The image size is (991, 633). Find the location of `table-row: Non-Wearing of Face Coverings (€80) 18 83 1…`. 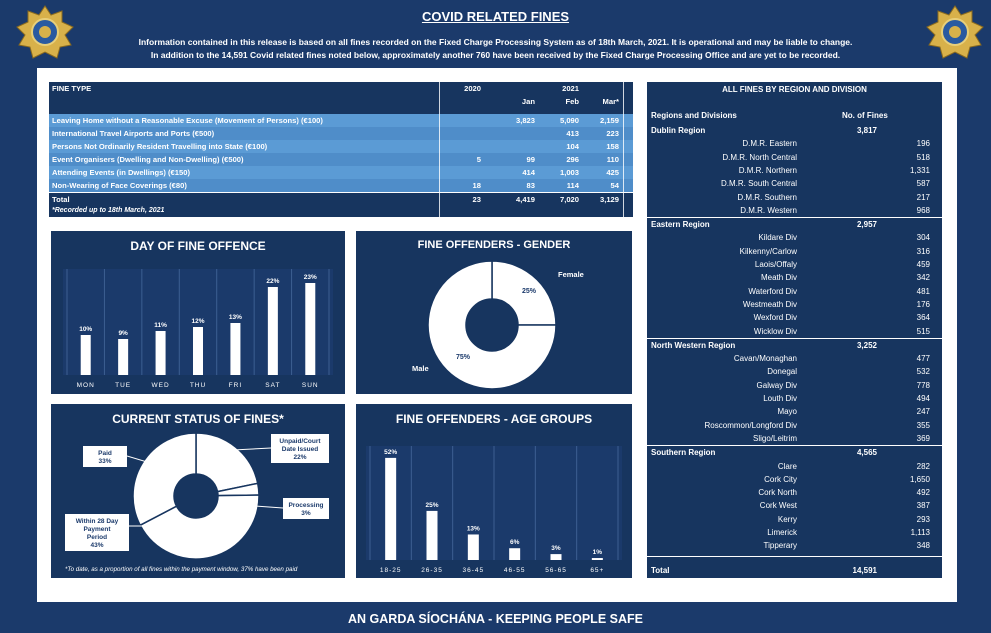

table-row: Non-Wearing of Face Coverings (€80) 18 83 1… is located at coordinates (361, 185).